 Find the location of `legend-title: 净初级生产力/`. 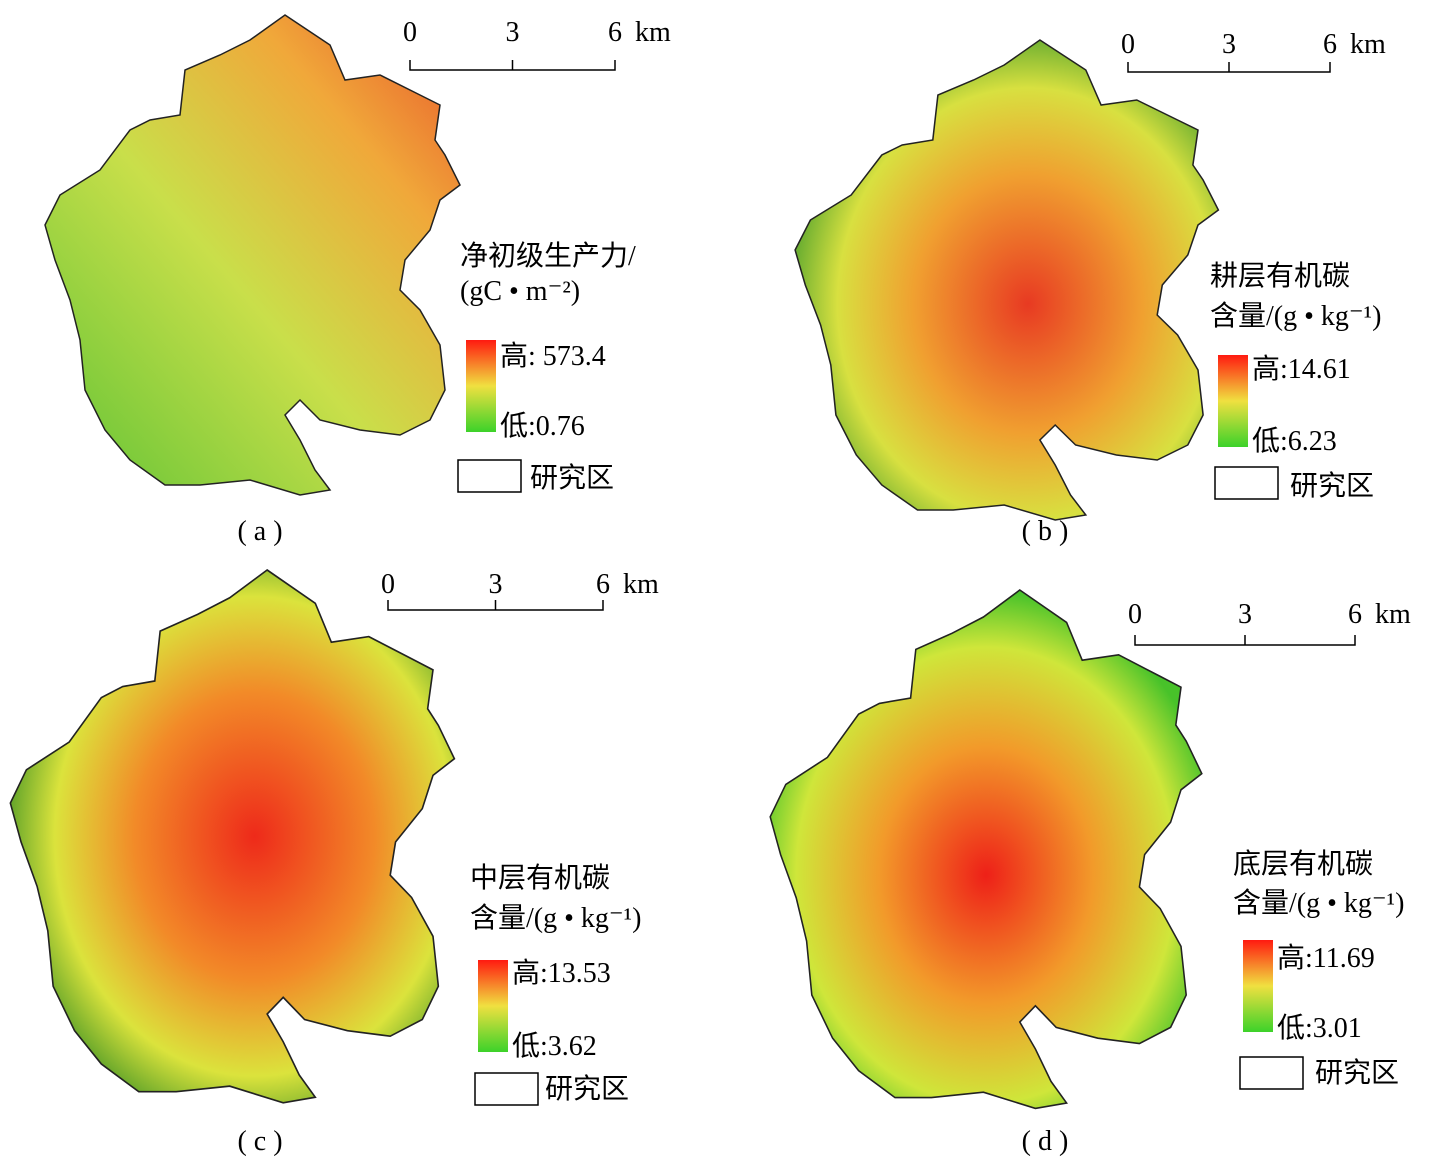

legend-title: 净初级生产力/ is located at coordinates (548, 256).